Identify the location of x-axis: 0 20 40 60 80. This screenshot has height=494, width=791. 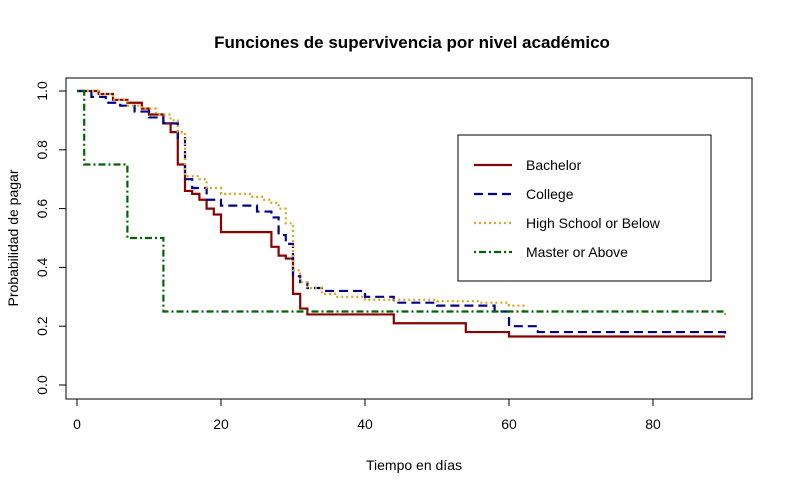
(367, 415).